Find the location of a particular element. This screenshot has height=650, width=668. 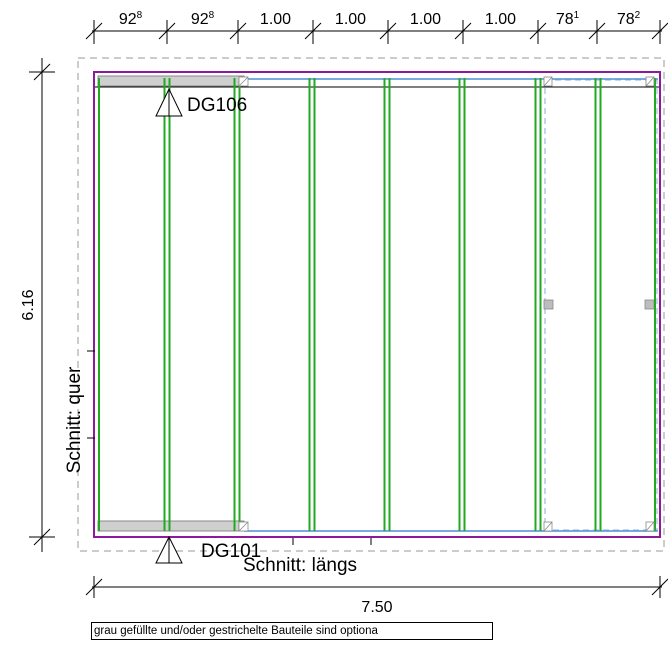

top-dimension-label-2: 1.00 is located at coordinates (275, 19).